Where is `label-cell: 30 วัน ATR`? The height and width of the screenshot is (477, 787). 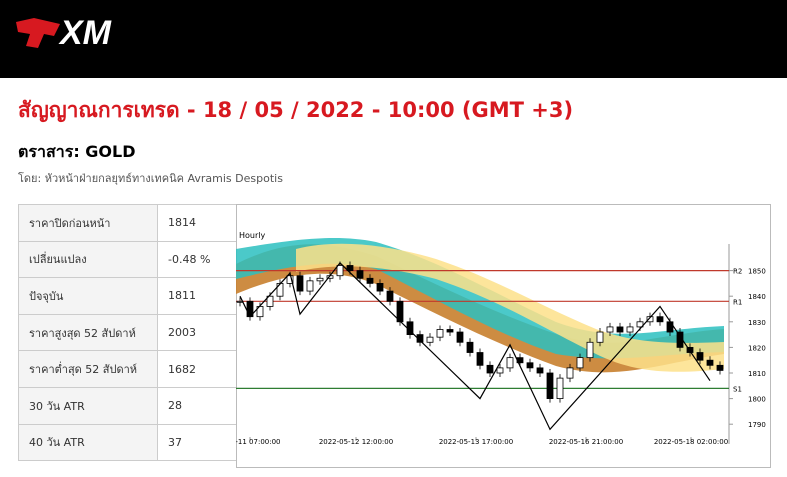 label-cell: 30 วัน ATR is located at coordinates (88, 405).